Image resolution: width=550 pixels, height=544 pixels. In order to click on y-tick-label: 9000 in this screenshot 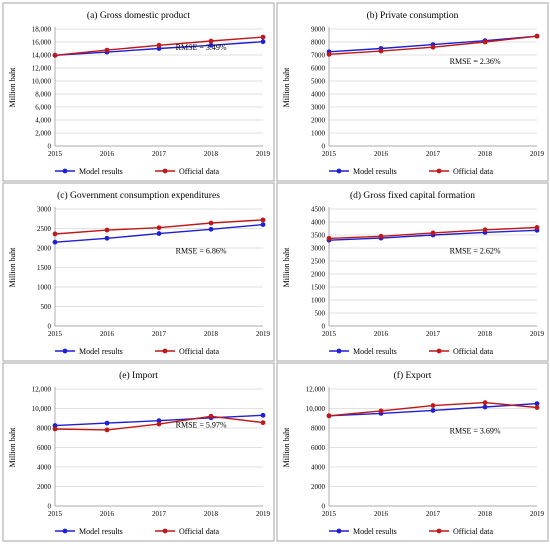, I will do `click(318, 30)`.